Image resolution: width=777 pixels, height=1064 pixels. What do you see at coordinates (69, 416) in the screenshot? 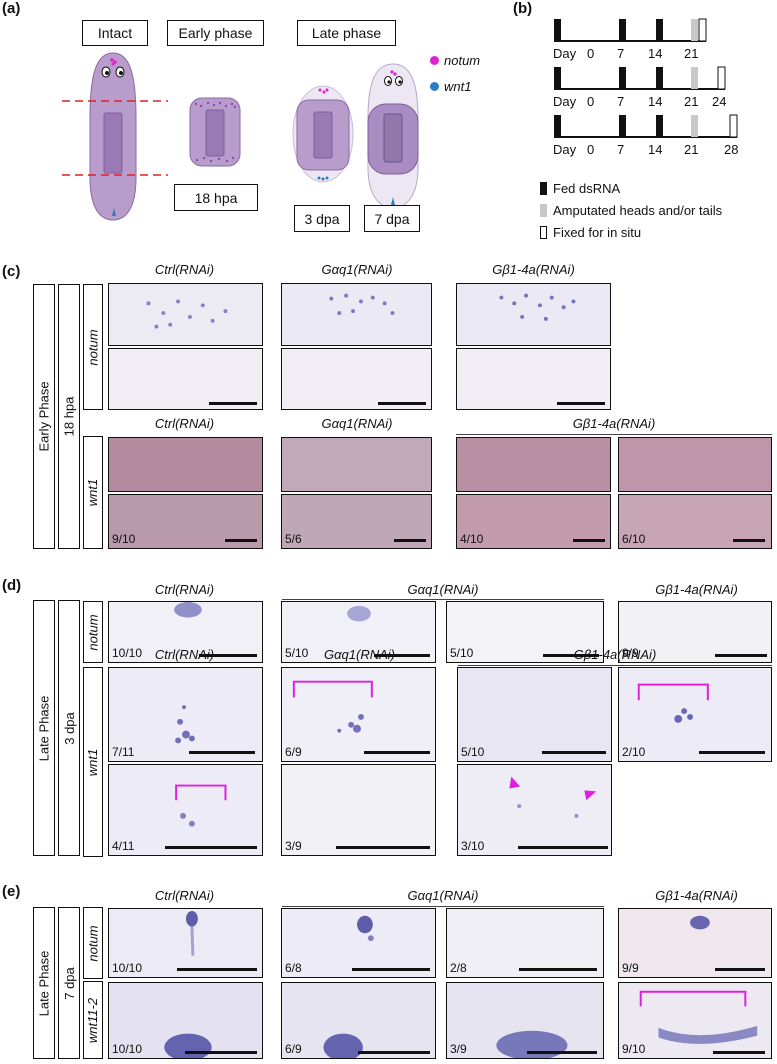
I see `time-label-c: 18 hpa` at bounding box center [69, 416].